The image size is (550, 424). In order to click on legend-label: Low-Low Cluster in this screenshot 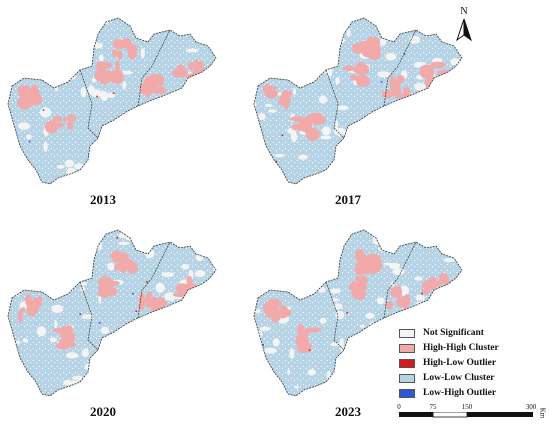, I will do `click(459, 378)`.